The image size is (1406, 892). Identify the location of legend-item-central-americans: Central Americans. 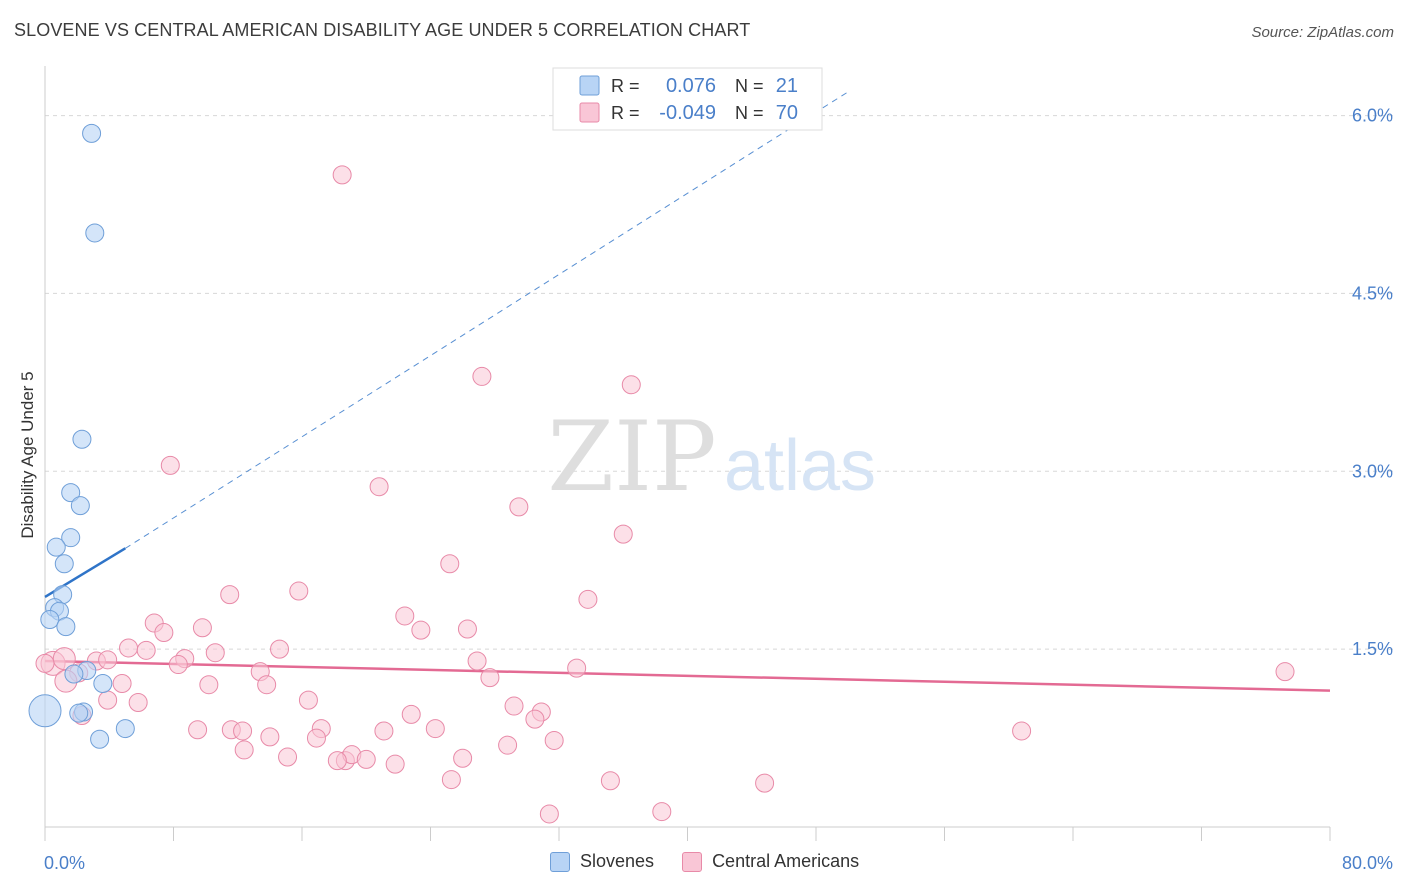
(770, 861).